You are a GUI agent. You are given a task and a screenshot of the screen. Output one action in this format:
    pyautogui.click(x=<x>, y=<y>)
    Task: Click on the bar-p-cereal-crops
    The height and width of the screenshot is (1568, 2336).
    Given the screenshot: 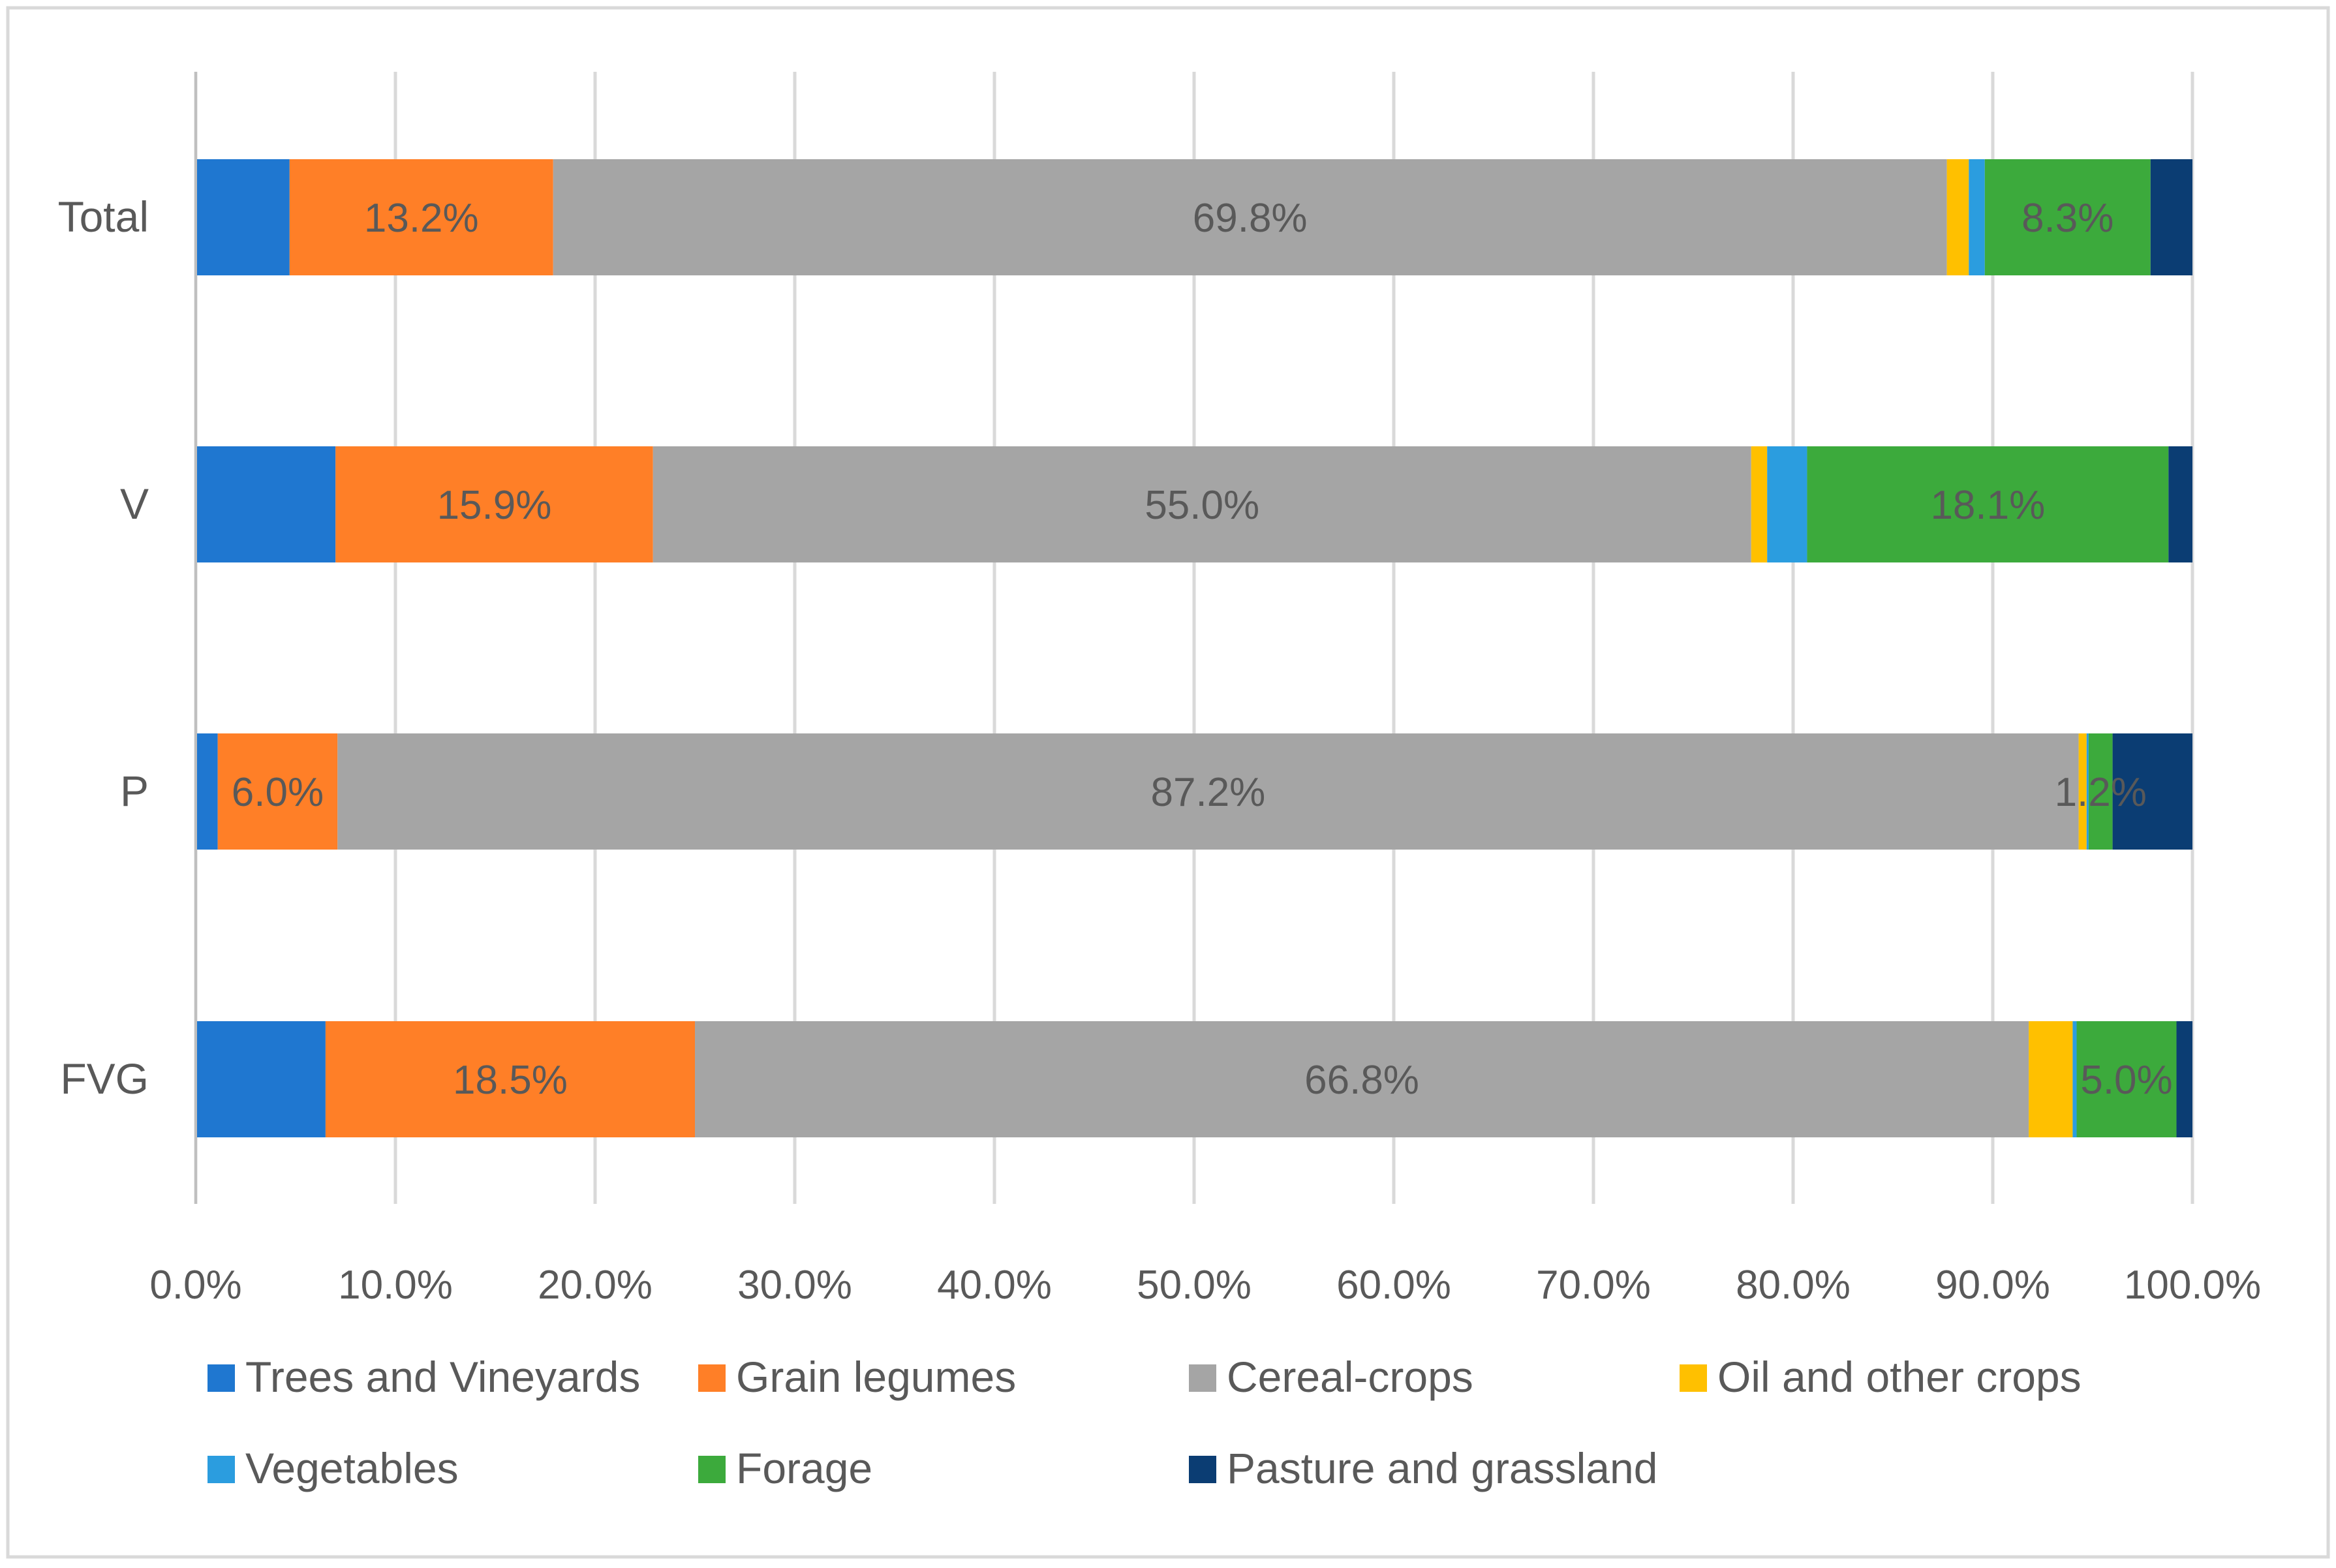 What is the action you would take?
    pyautogui.click(x=1208, y=791)
    